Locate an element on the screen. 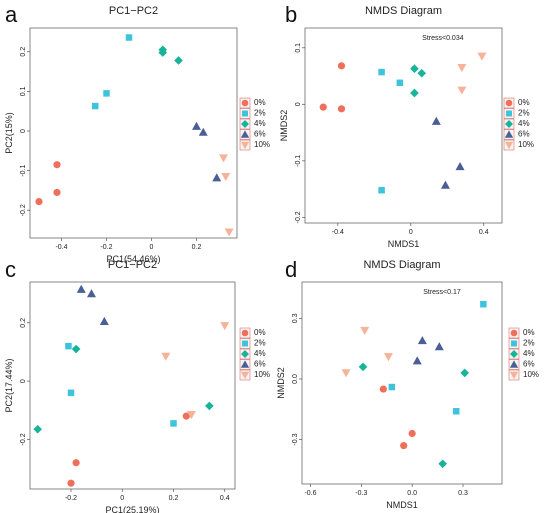 This screenshot has height=513, width=550. panel-label-a: a is located at coordinates (11, 14).